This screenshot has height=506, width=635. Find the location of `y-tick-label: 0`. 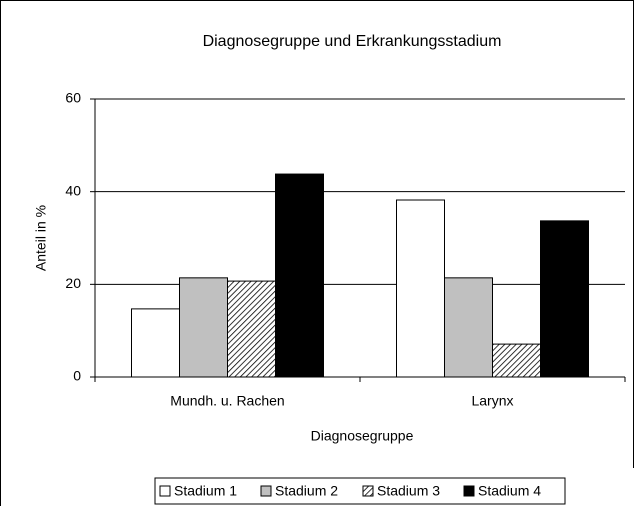

y-tick-label: 0 is located at coordinates (77, 376).